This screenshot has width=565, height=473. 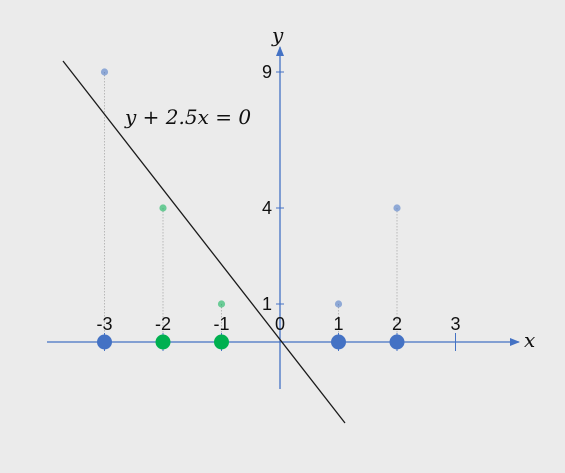 What do you see at coordinates (221, 324) in the screenshot?
I see `x-tick-label: -1` at bounding box center [221, 324].